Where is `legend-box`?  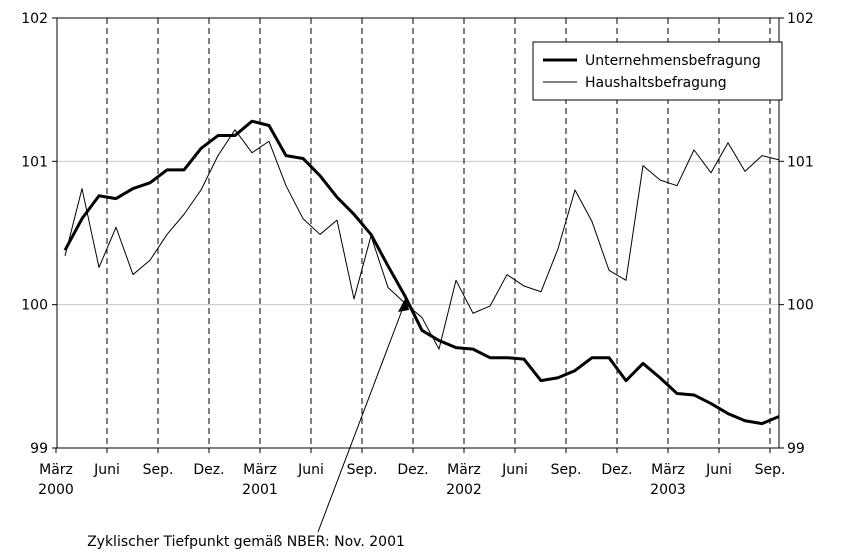 legend-box is located at coordinates (657, 71).